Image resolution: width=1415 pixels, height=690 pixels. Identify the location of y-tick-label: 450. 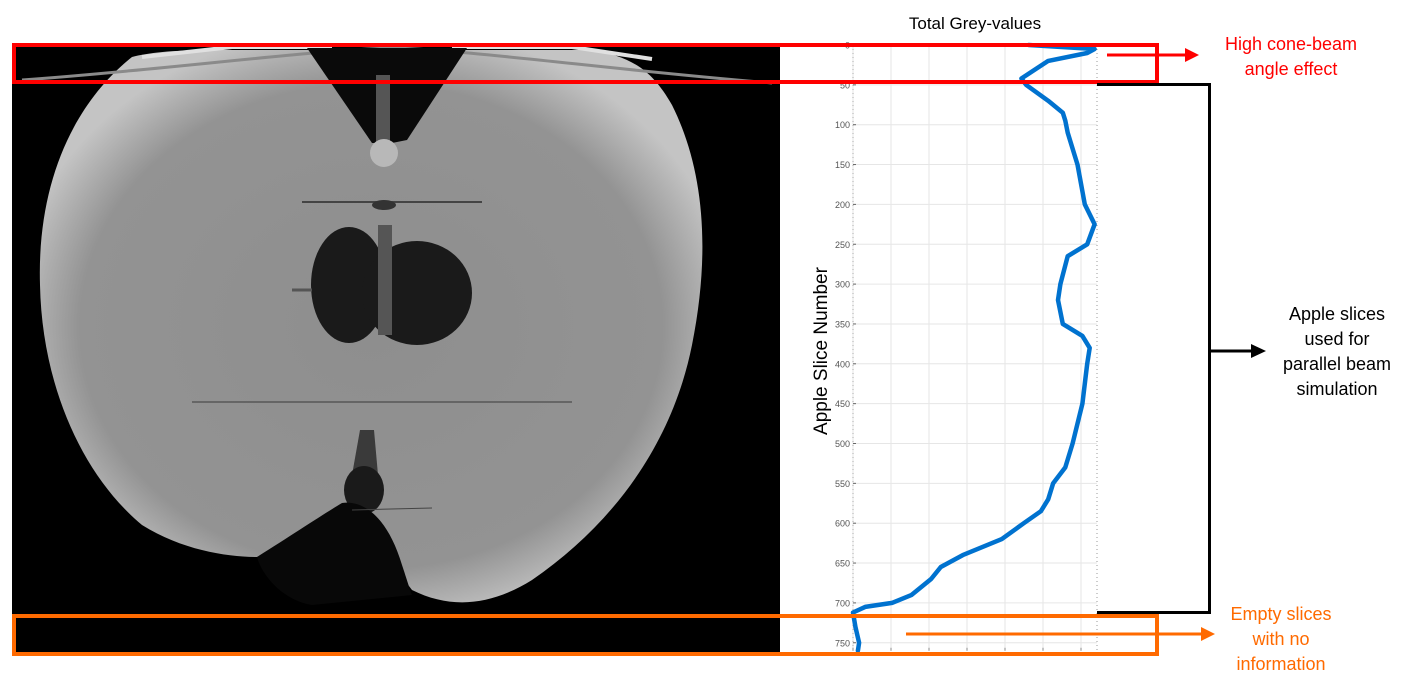
(842, 404).